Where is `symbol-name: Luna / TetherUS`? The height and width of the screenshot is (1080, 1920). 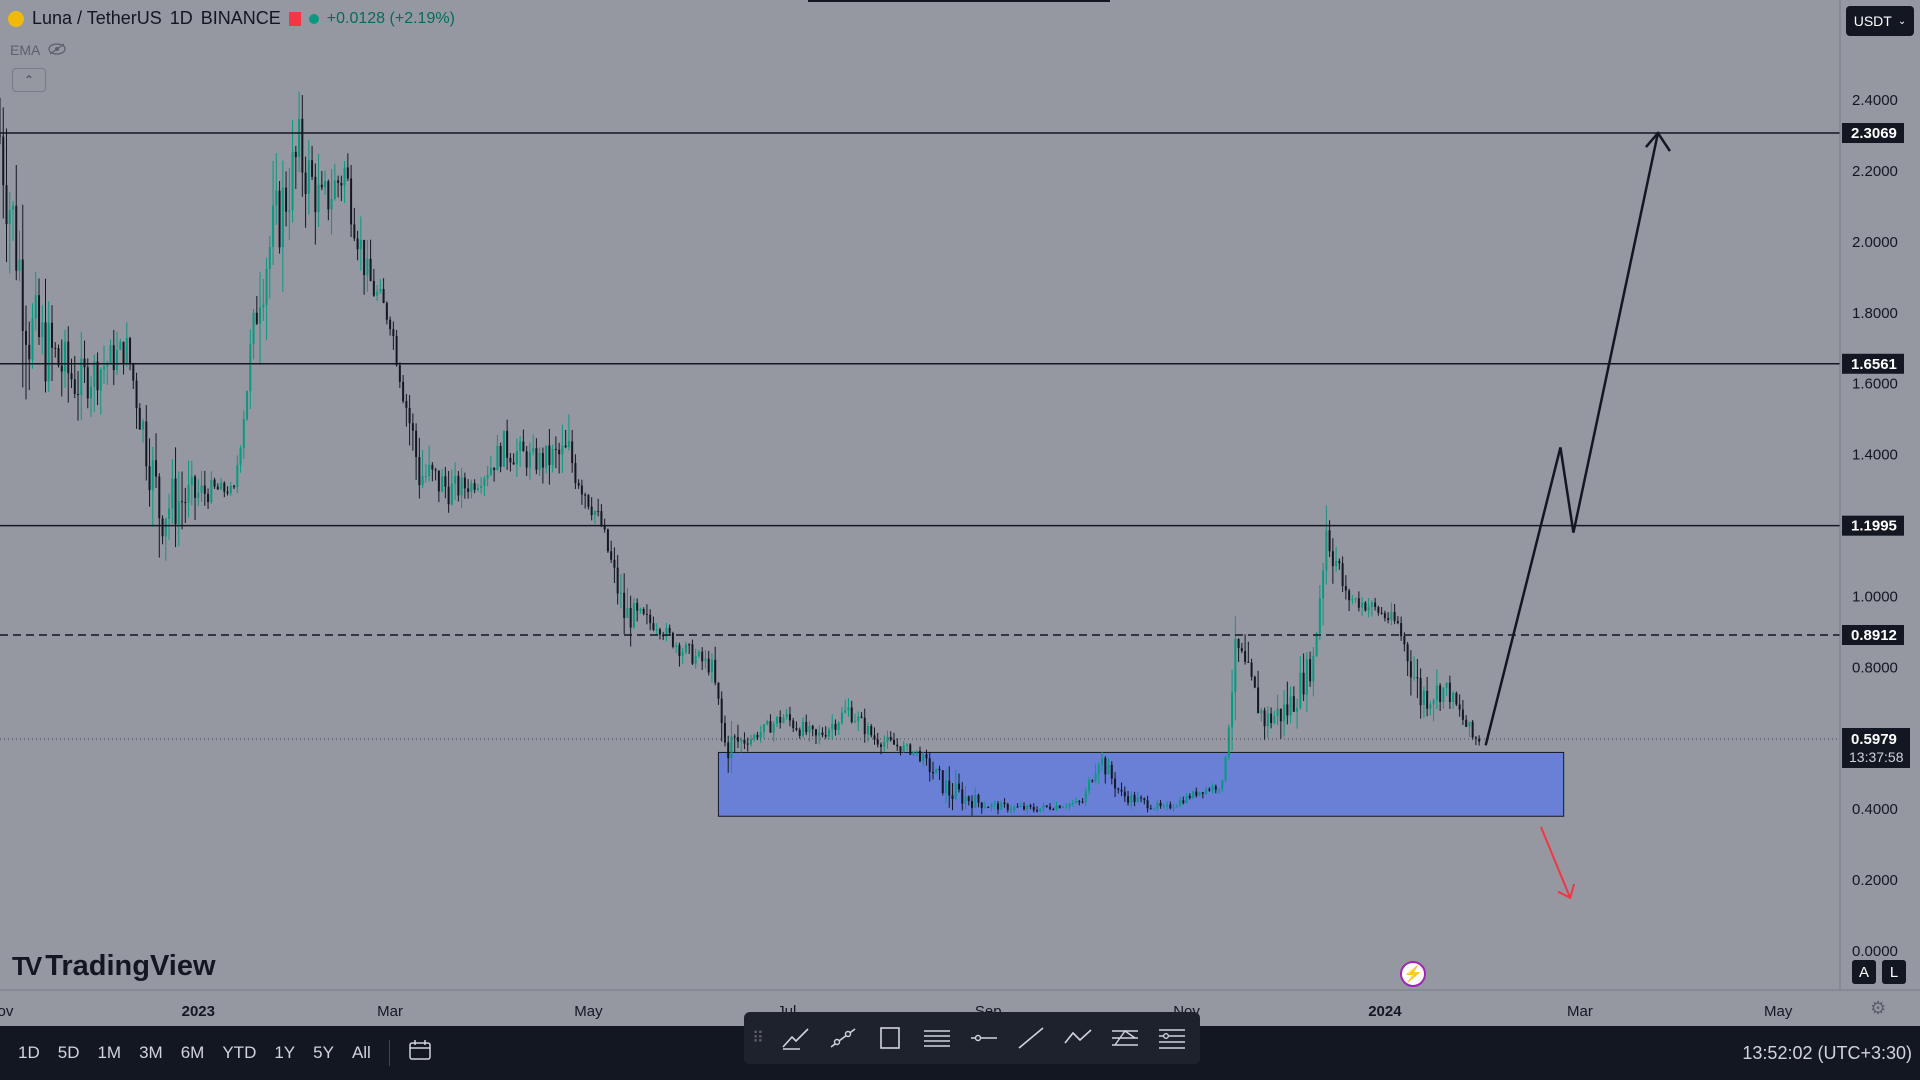
symbol-name: Luna / TetherUS is located at coordinates (97, 18).